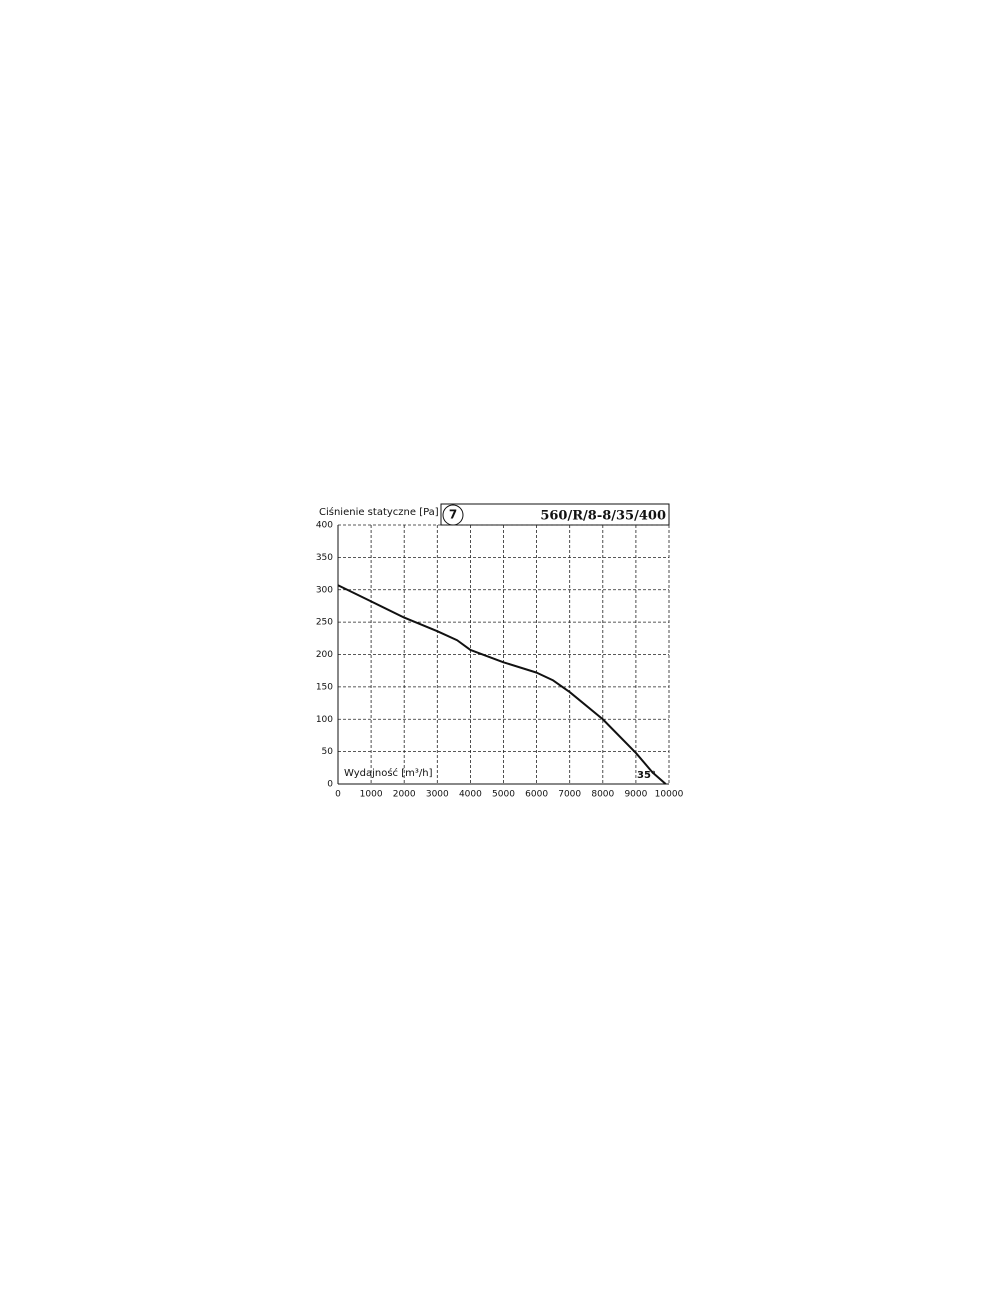 The image size is (1000, 1300). What do you see at coordinates (536, 795) in the screenshot?
I see `x-tick-label: 6000` at bounding box center [536, 795].